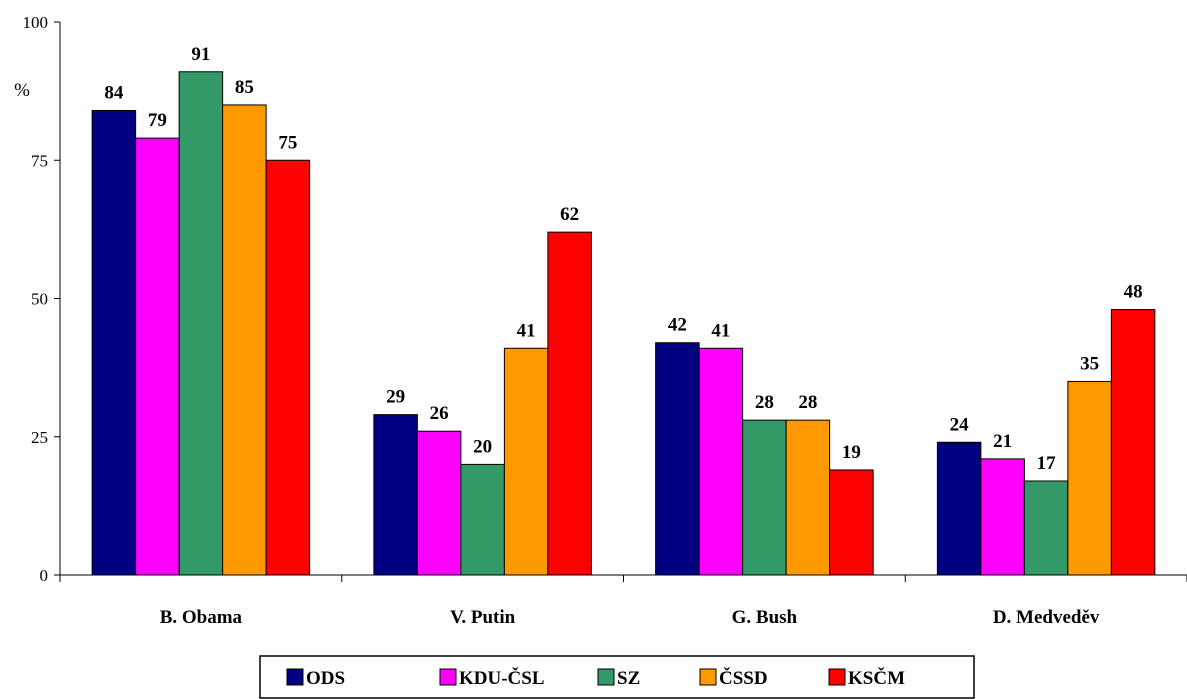 The width and height of the screenshot is (1187, 699). Describe the element at coordinates (1089, 363) in the screenshot. I see `data-label: 35` at that location.